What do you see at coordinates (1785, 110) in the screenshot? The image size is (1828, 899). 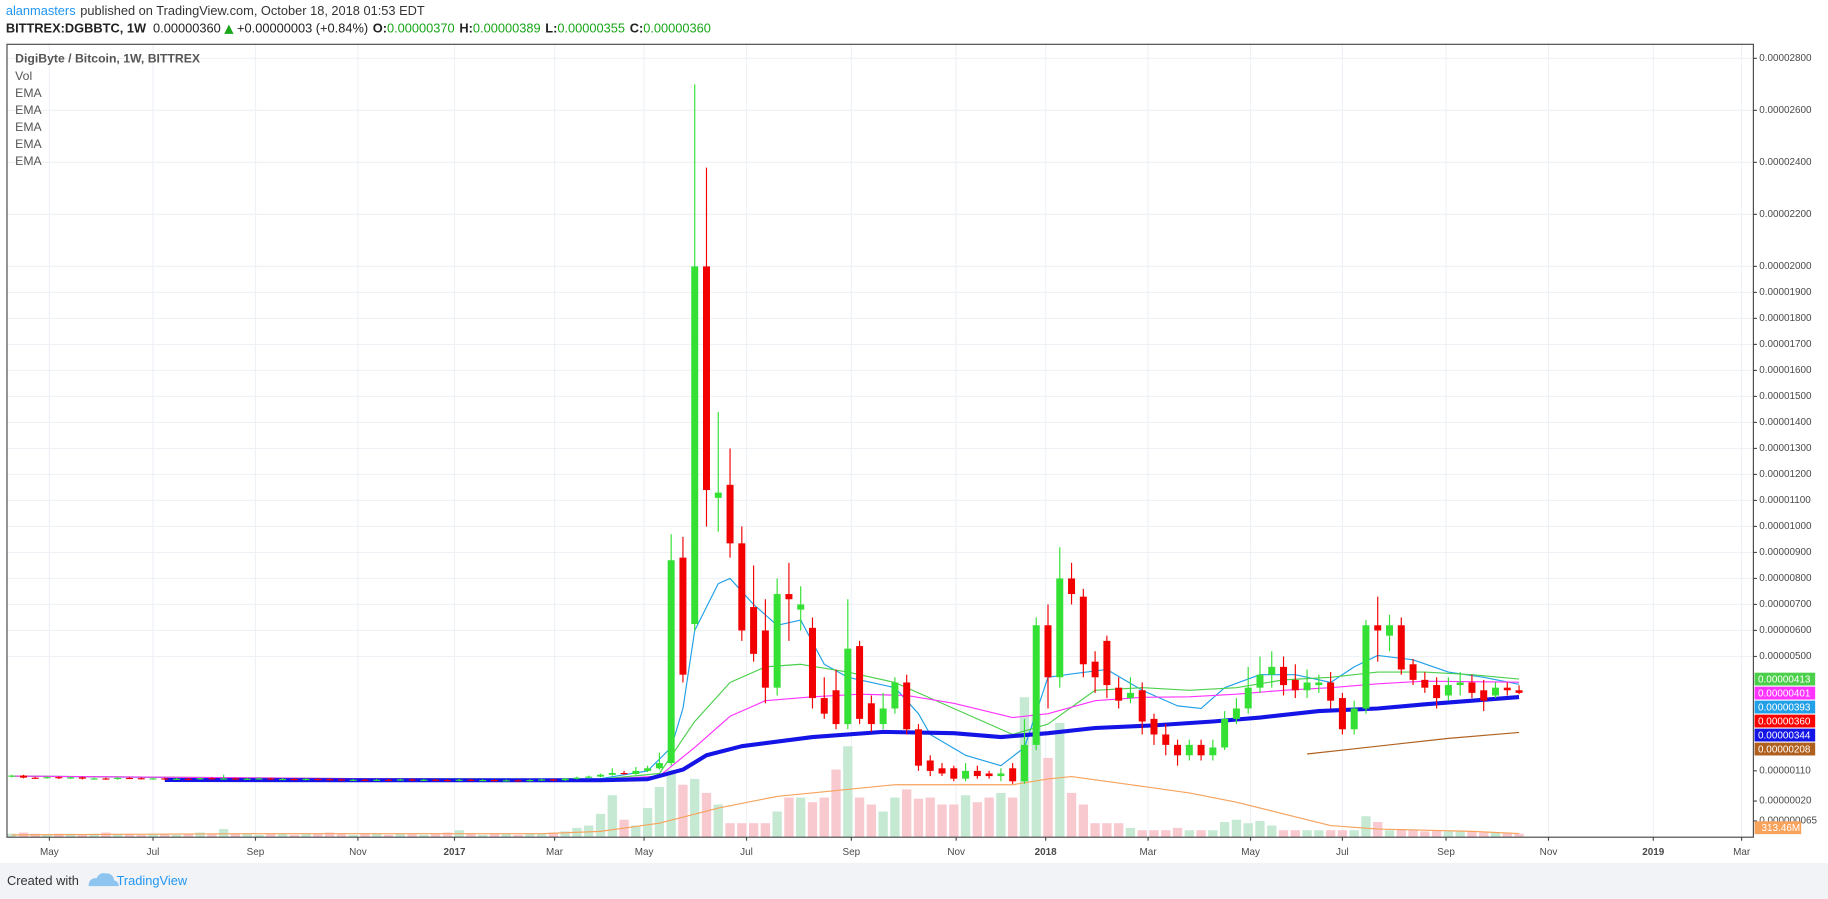 I see `y-tick-label: 0.00002600` at bounding box center [1785, 110].